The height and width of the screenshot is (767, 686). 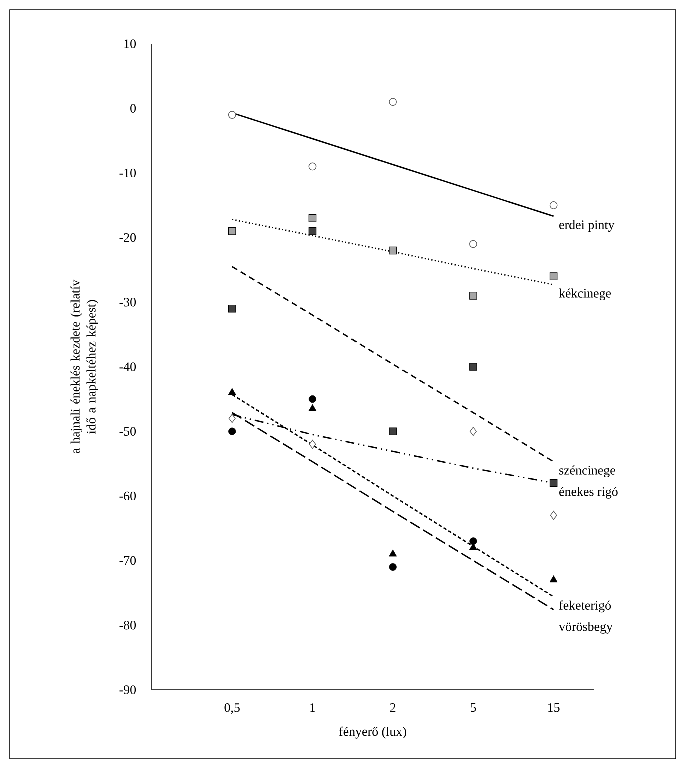 What do you see at coordinates (232, 708) in the screenshot?
I see `x-tick-label: 0,5` at bounding box center [232, 708].